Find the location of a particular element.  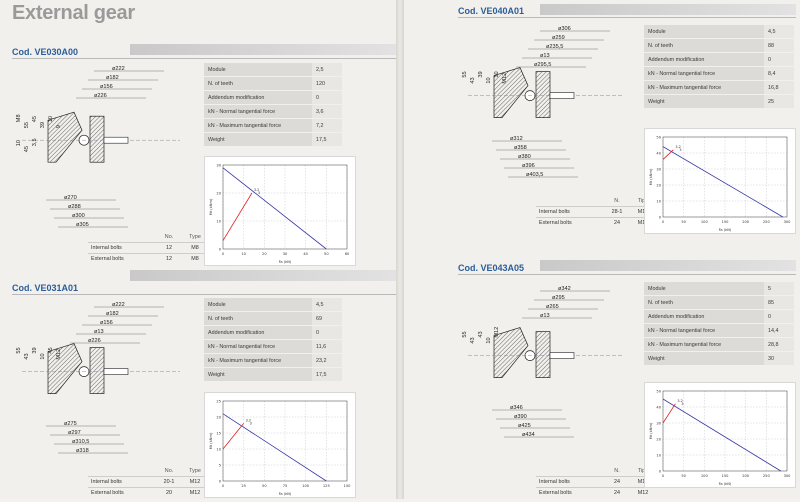

x-tick-label: 25 is located at coordinates (243, 486).